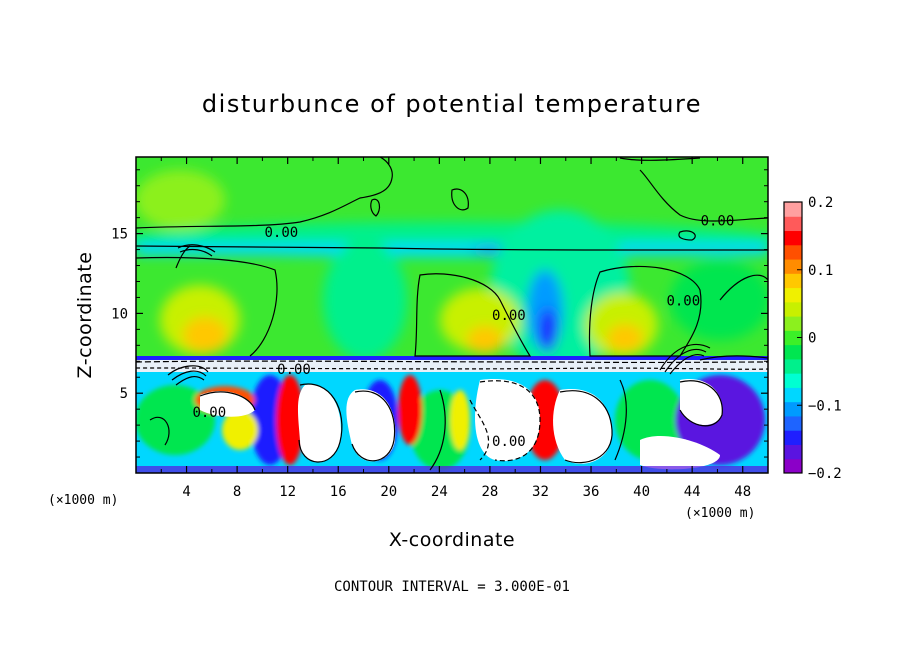 Image resolution: width=904 pixels, height=654 pixels. I want to click on colorbar-tick-label: 0.2, so click(820, 203).